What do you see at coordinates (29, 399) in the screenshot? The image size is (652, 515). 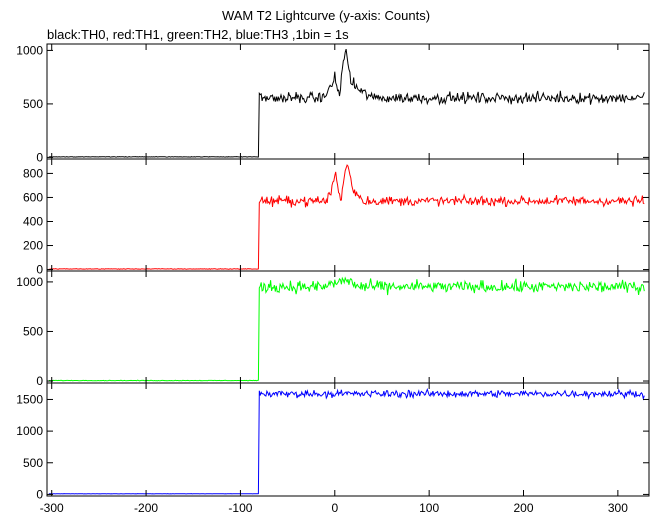 I see `y-tick-label: 1500` at bounding box center [29, 399].